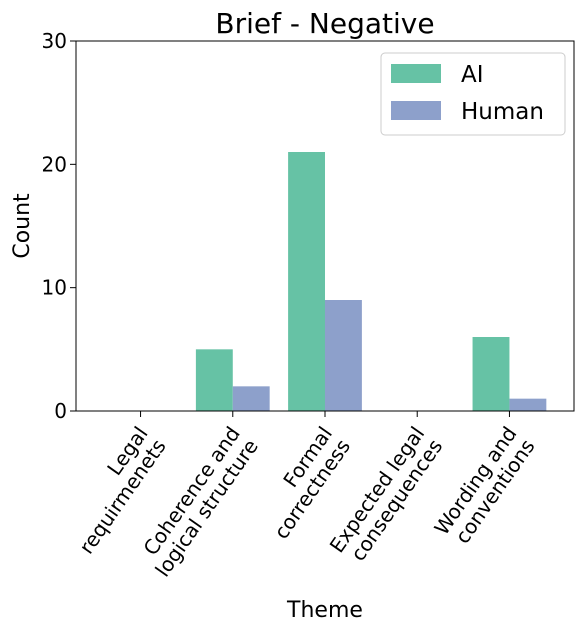 The width and height of the screenshot is (583, 633). What do you see at coordinates (324, 610) in the screenshot?
I see `x-axis-label: Theme` at bounding box center [324, 610].